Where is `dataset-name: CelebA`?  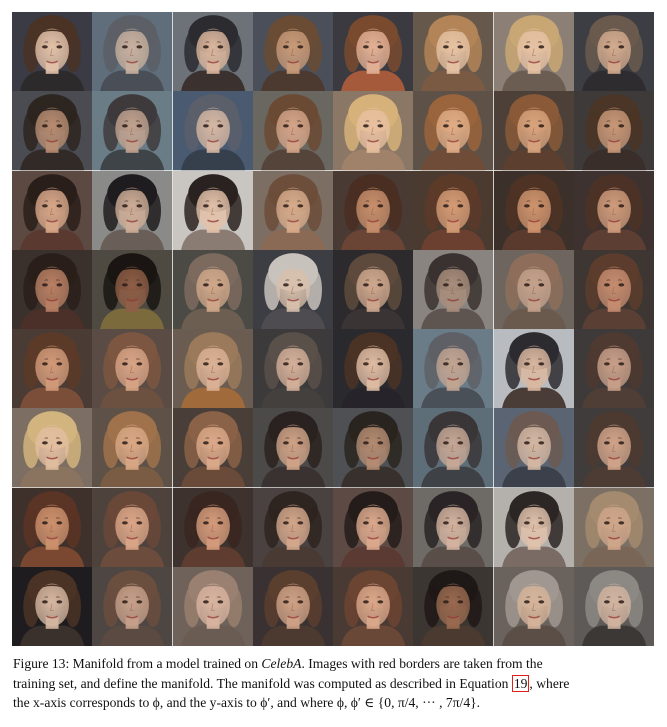
dataset-name: CelebA is located at coordinates (281, 663).